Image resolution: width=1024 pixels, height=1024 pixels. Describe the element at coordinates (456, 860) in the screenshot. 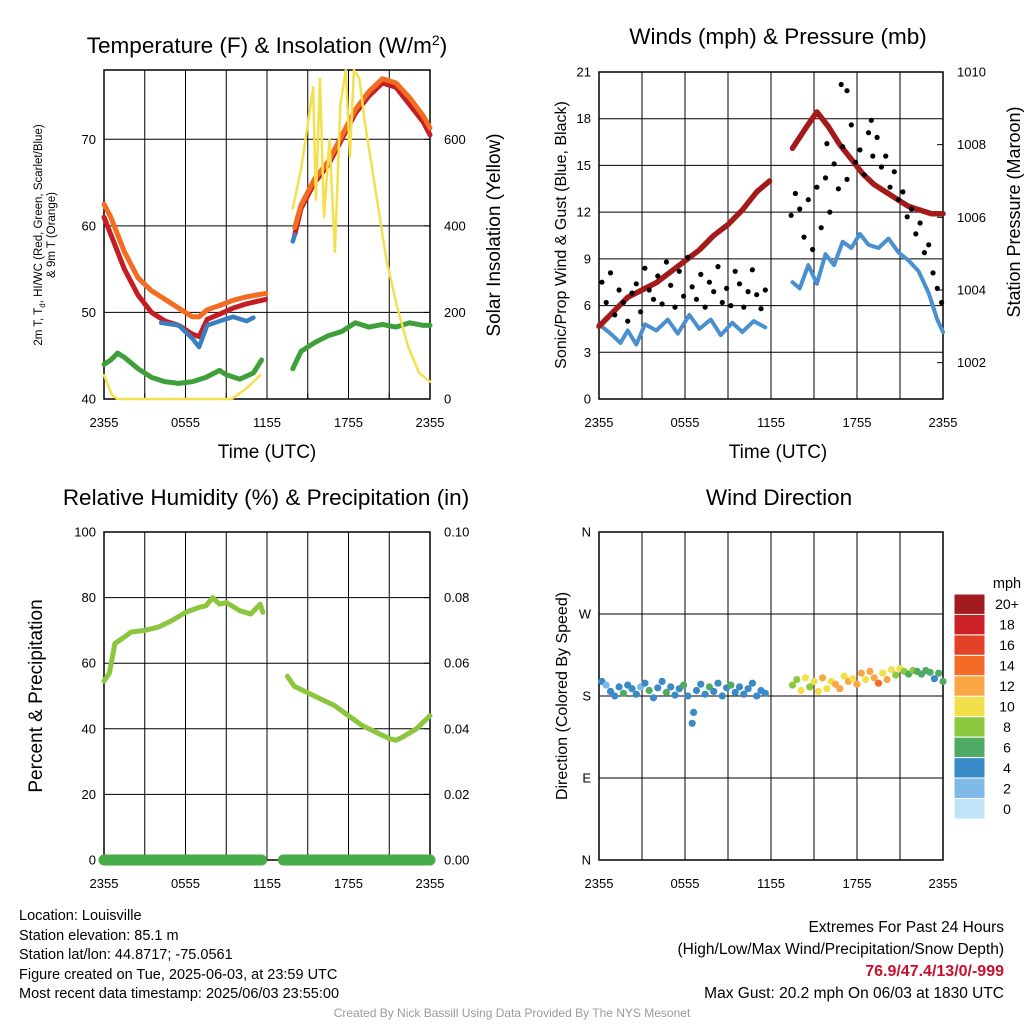

I see `y2-tick-label: 0.00` at that location.